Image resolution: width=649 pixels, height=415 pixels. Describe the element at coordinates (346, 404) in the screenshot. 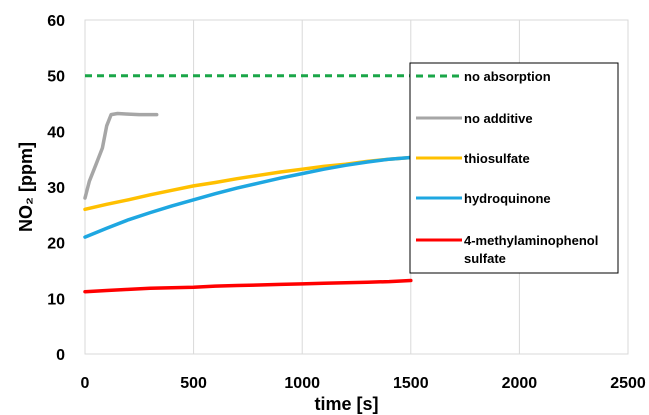

I see `x-axis-title: time [s]` at that location.